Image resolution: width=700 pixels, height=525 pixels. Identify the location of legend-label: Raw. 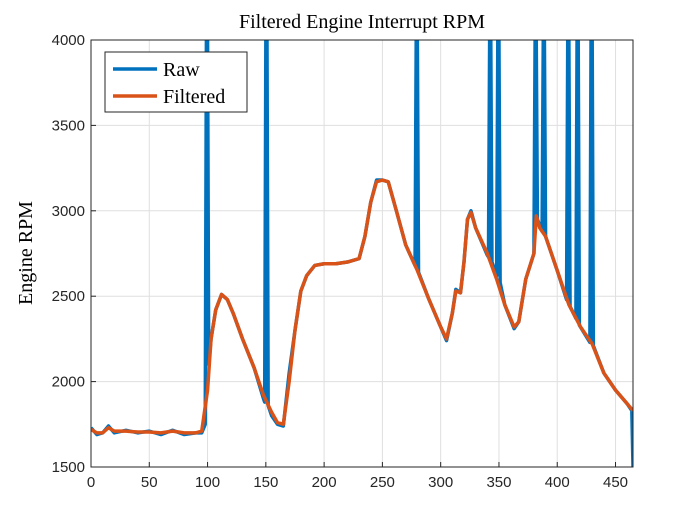
(181, 70).